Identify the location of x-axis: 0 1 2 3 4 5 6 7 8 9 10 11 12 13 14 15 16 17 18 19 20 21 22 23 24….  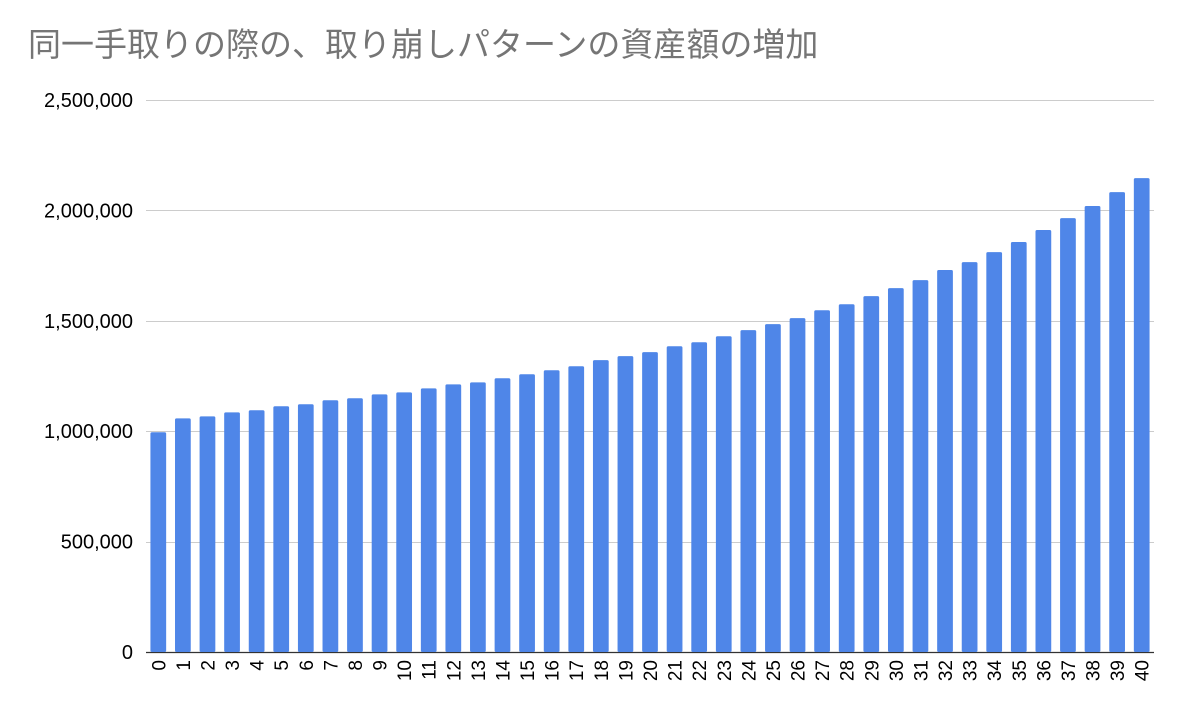
(651, 671).